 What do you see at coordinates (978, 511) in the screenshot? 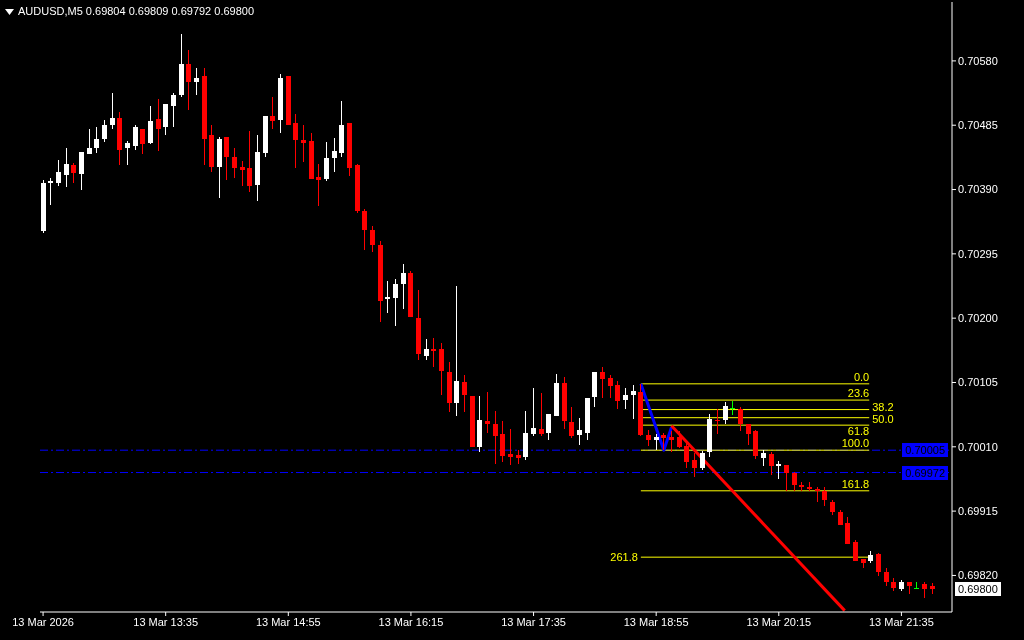
I see `y-tick-label: 0.69915` at bounding box center [978, 511].